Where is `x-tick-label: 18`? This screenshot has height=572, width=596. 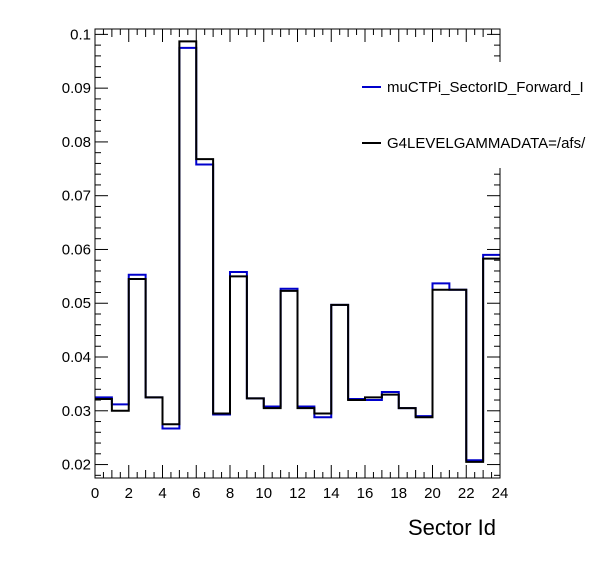 x-tick-label: 18 is located at coordinates (398, 493).